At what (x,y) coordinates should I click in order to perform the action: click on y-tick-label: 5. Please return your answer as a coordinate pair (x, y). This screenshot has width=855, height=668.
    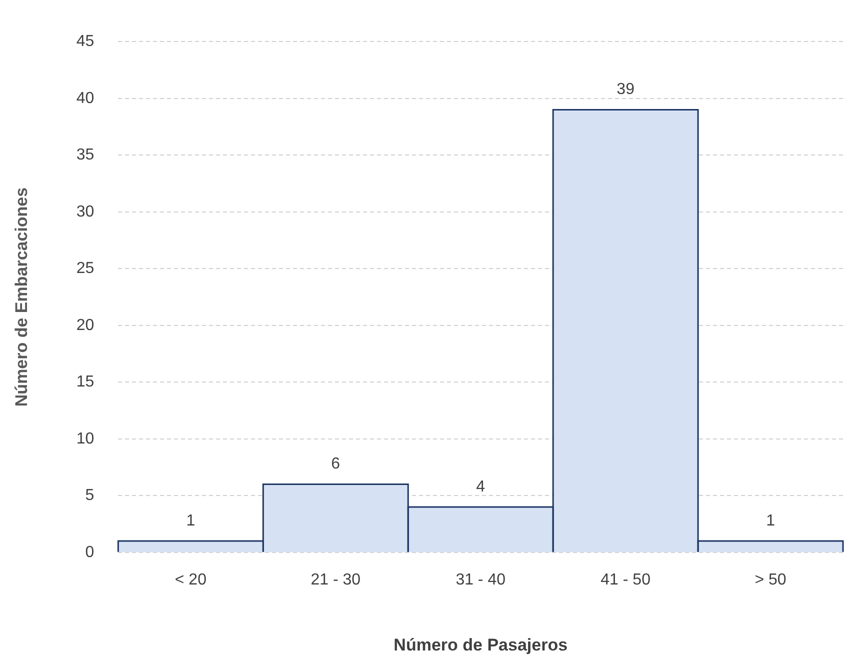
    Looking at the image, I should click on (89, 495).